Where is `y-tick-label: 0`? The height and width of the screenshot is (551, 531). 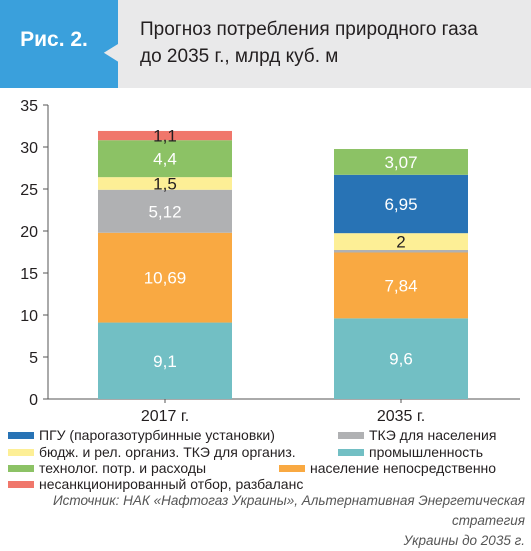
y-tick-label: 0 is located at coordinates (33, 400).